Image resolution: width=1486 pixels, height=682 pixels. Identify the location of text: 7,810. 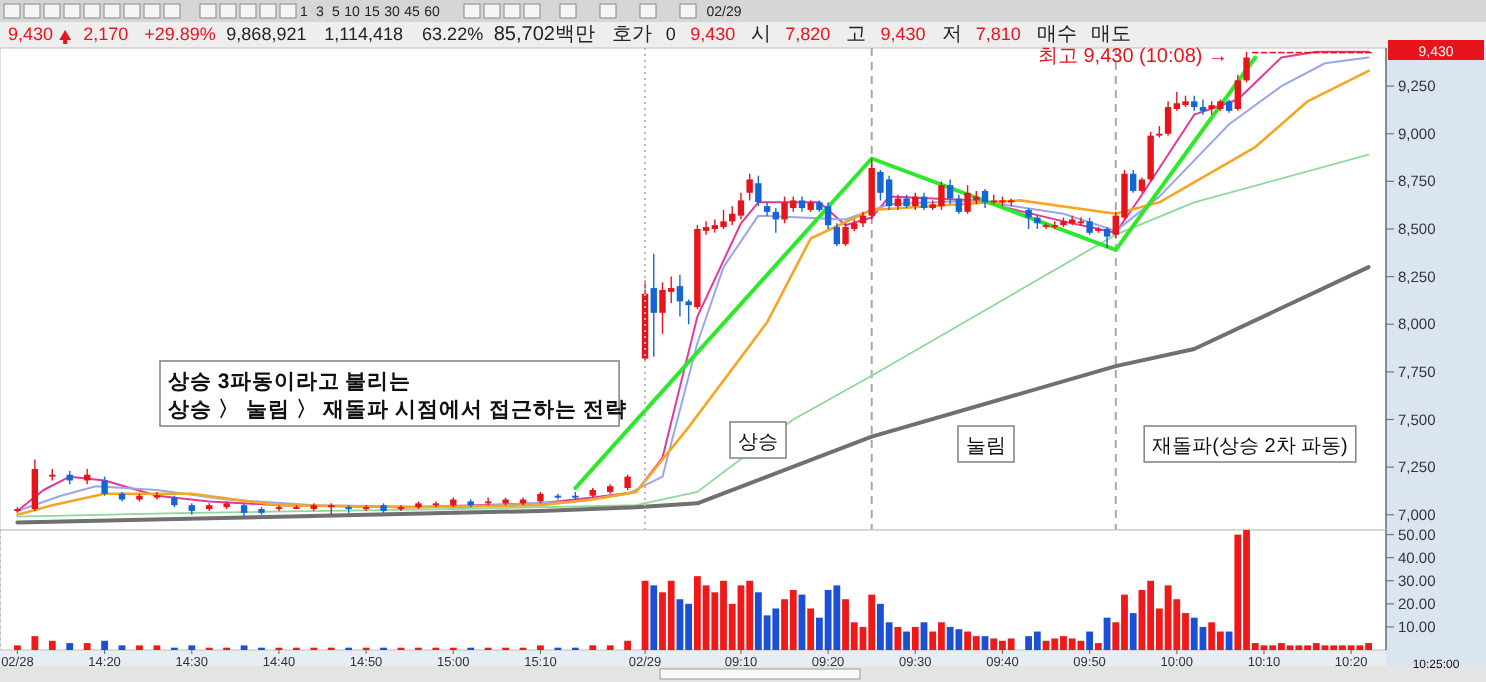
(998, 34).